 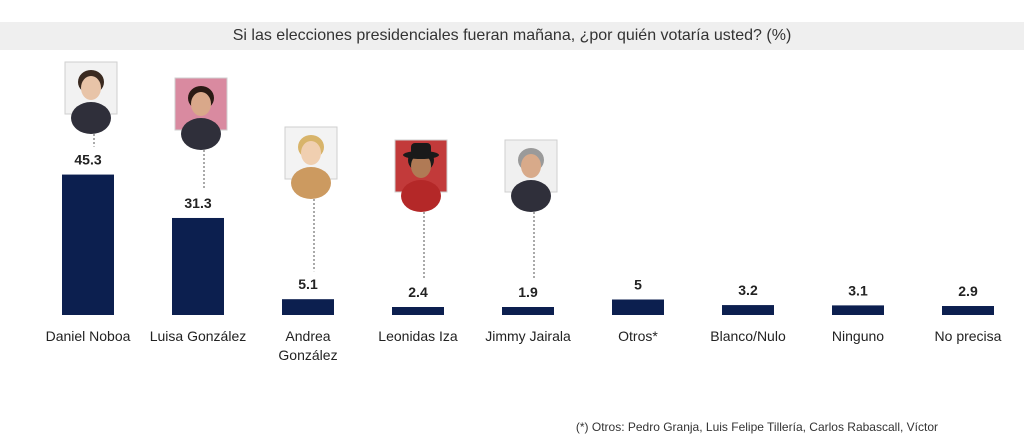 What do you see at coordinates (968, 336) in the screenshot?
I see `category-label-no-precisa: No precisa` at bounding box center [968, 336].